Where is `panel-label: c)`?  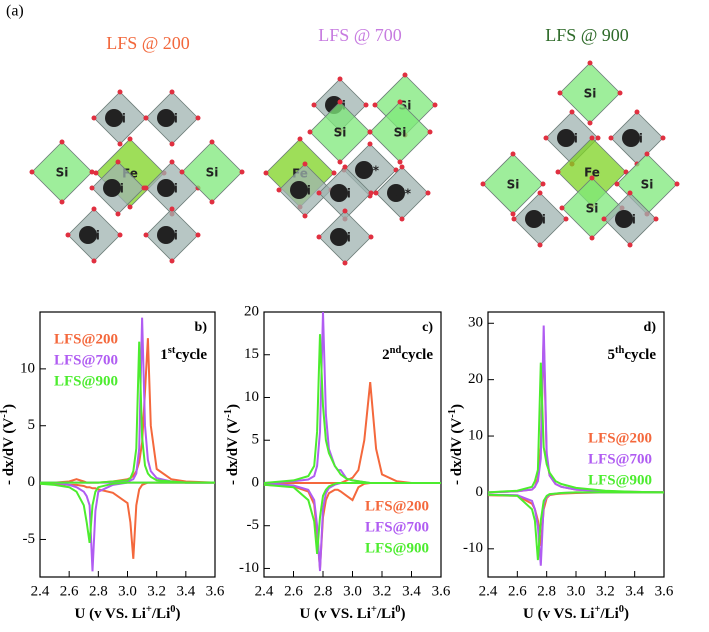 panel-label: c) is located at coordinates (427, 327).